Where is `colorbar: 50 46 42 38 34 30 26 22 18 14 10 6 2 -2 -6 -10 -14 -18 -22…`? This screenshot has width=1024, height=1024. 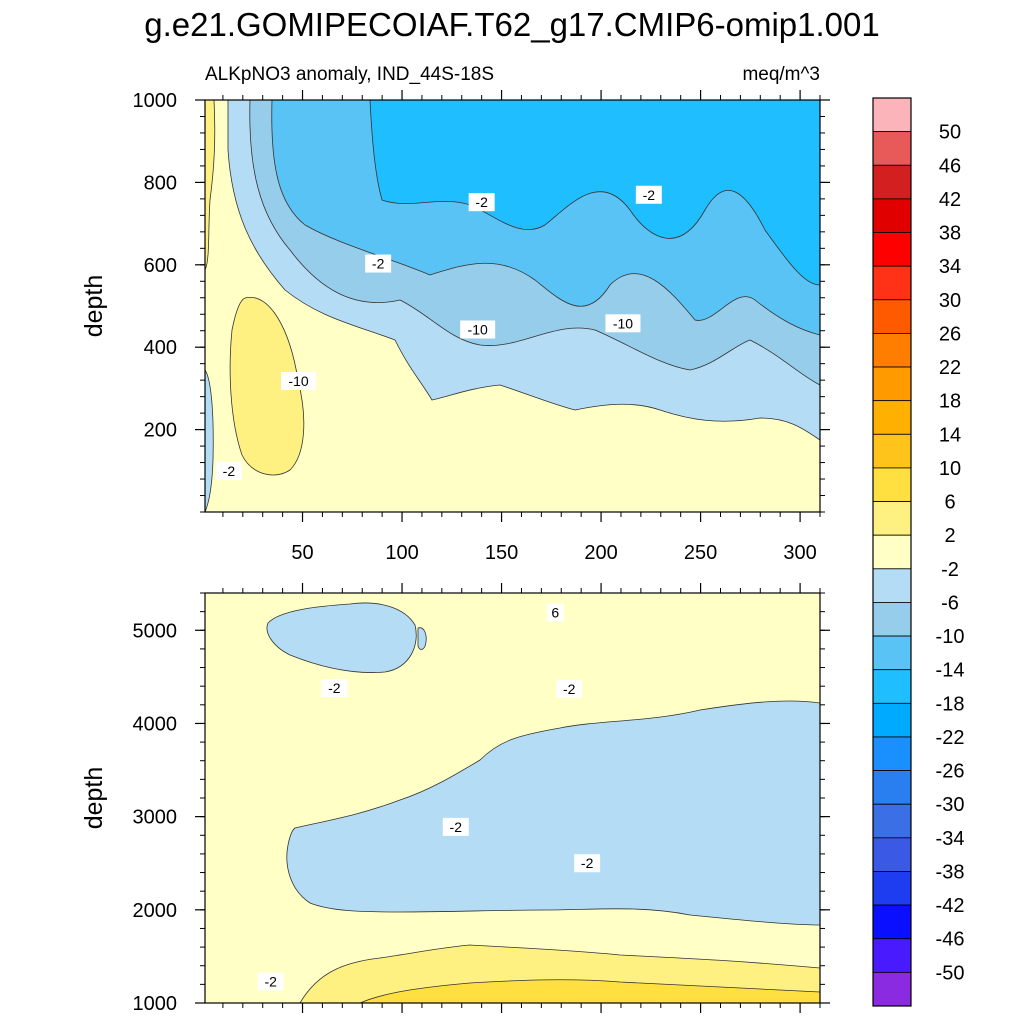 colorbar: 50 46 42 38 34 30 26 22 18 14 10 6 2 -2 -6 -10 -14 -18 -22… is located at coordinates (918, 552).